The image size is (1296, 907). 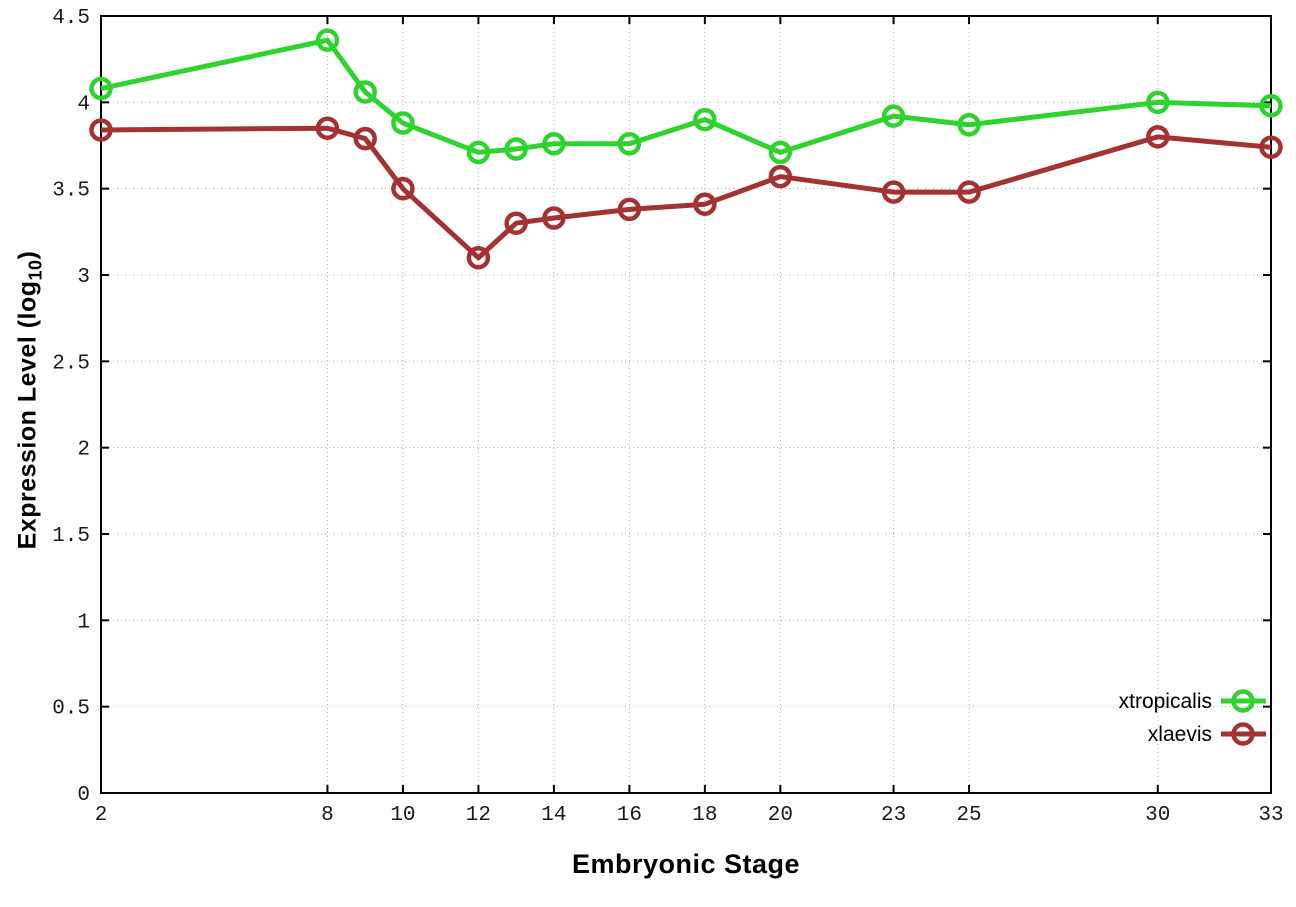 What do you see at coordinates (780, 815) in the screenshot?
I see `x-tick-label: 20` at bounding box center [780, 815].